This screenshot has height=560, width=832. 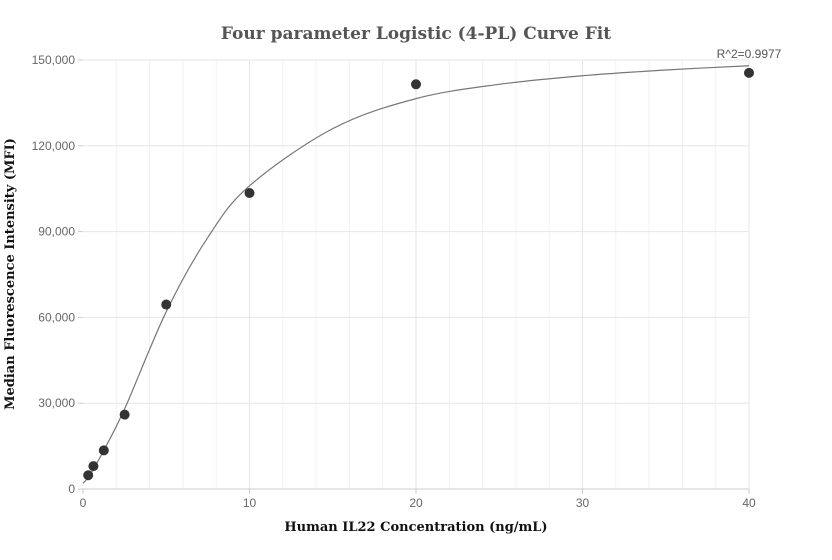 What do you see at coordinates (56, 232) in the screenshot?
I see `y-tick-label: 90,000` at bounding box center [56, 232].